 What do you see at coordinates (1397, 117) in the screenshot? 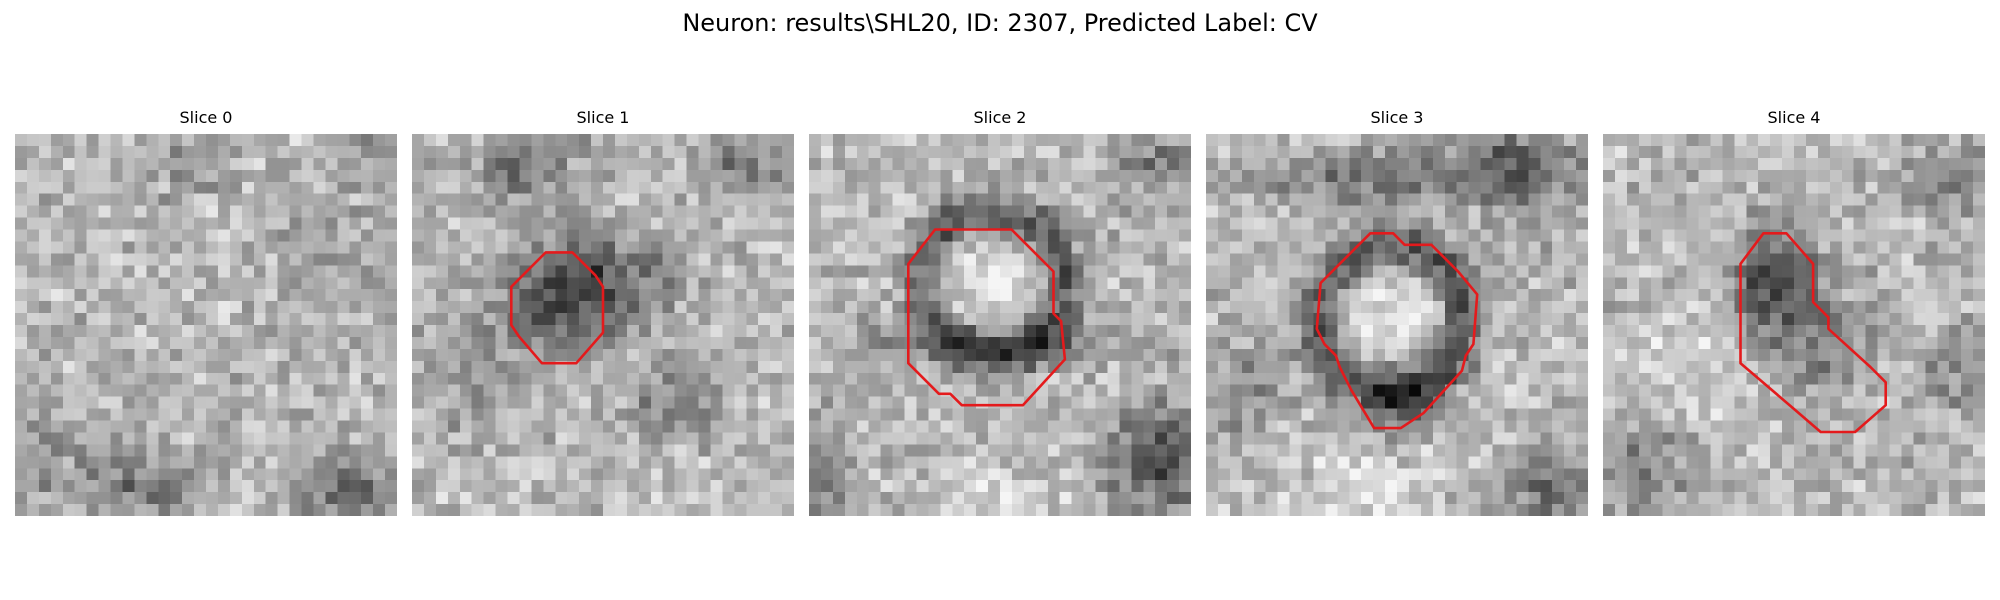
I see `slice-title: Slice 3` at bounding box center [1397, 117].